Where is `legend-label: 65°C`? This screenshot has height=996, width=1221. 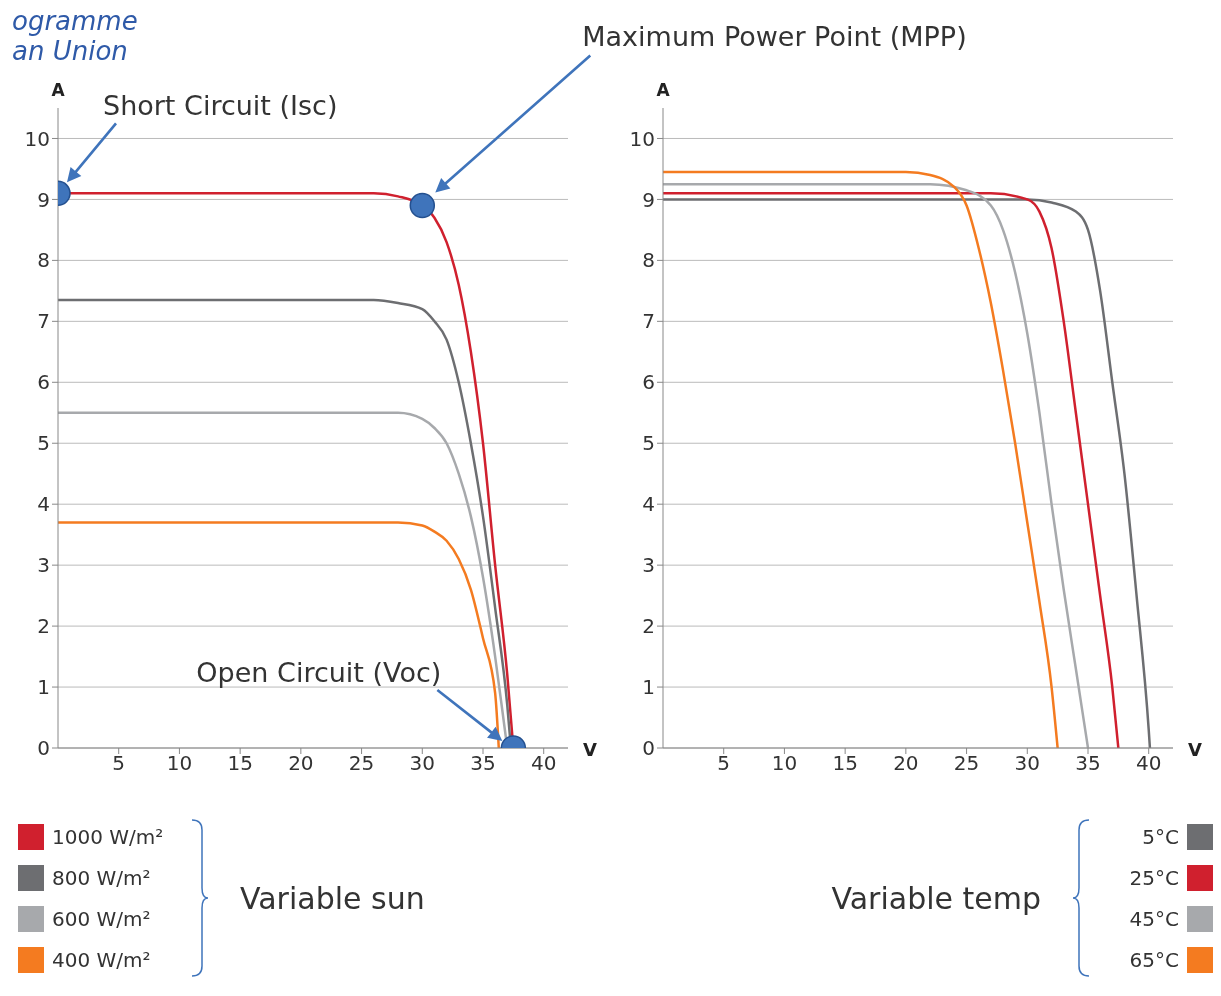
legend-label: 65°C is located at coordinates (1153, 959).